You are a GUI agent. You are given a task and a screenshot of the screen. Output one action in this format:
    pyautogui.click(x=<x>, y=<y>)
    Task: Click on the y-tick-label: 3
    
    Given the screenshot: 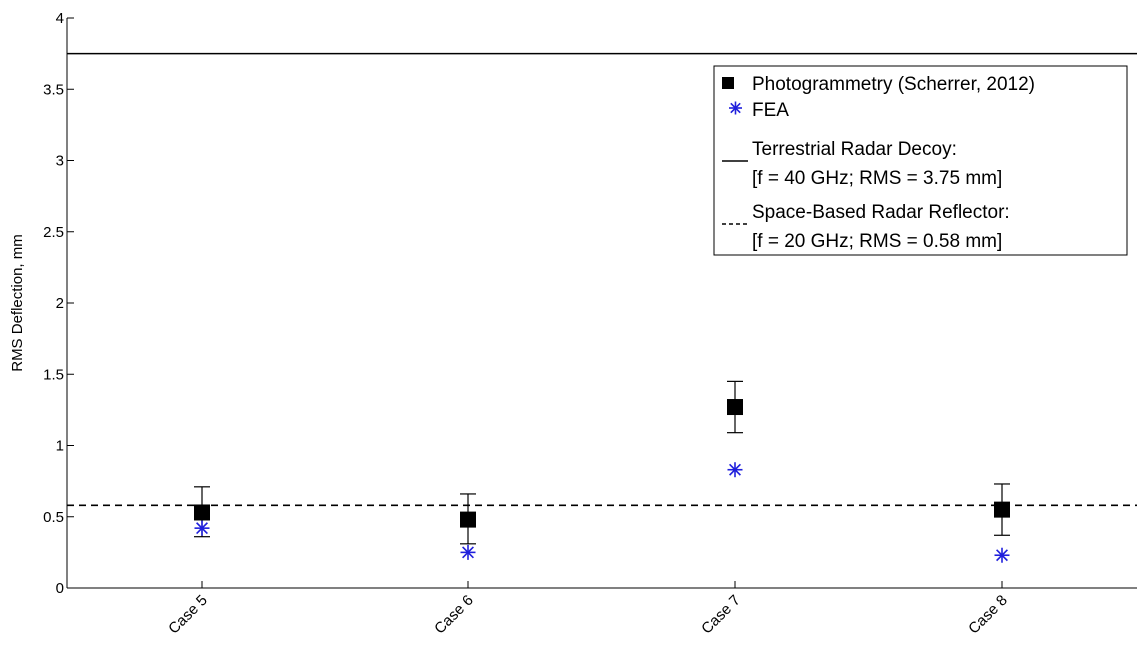 What is the action you would take?
    pyautogui.click(x=60, y=161)
    